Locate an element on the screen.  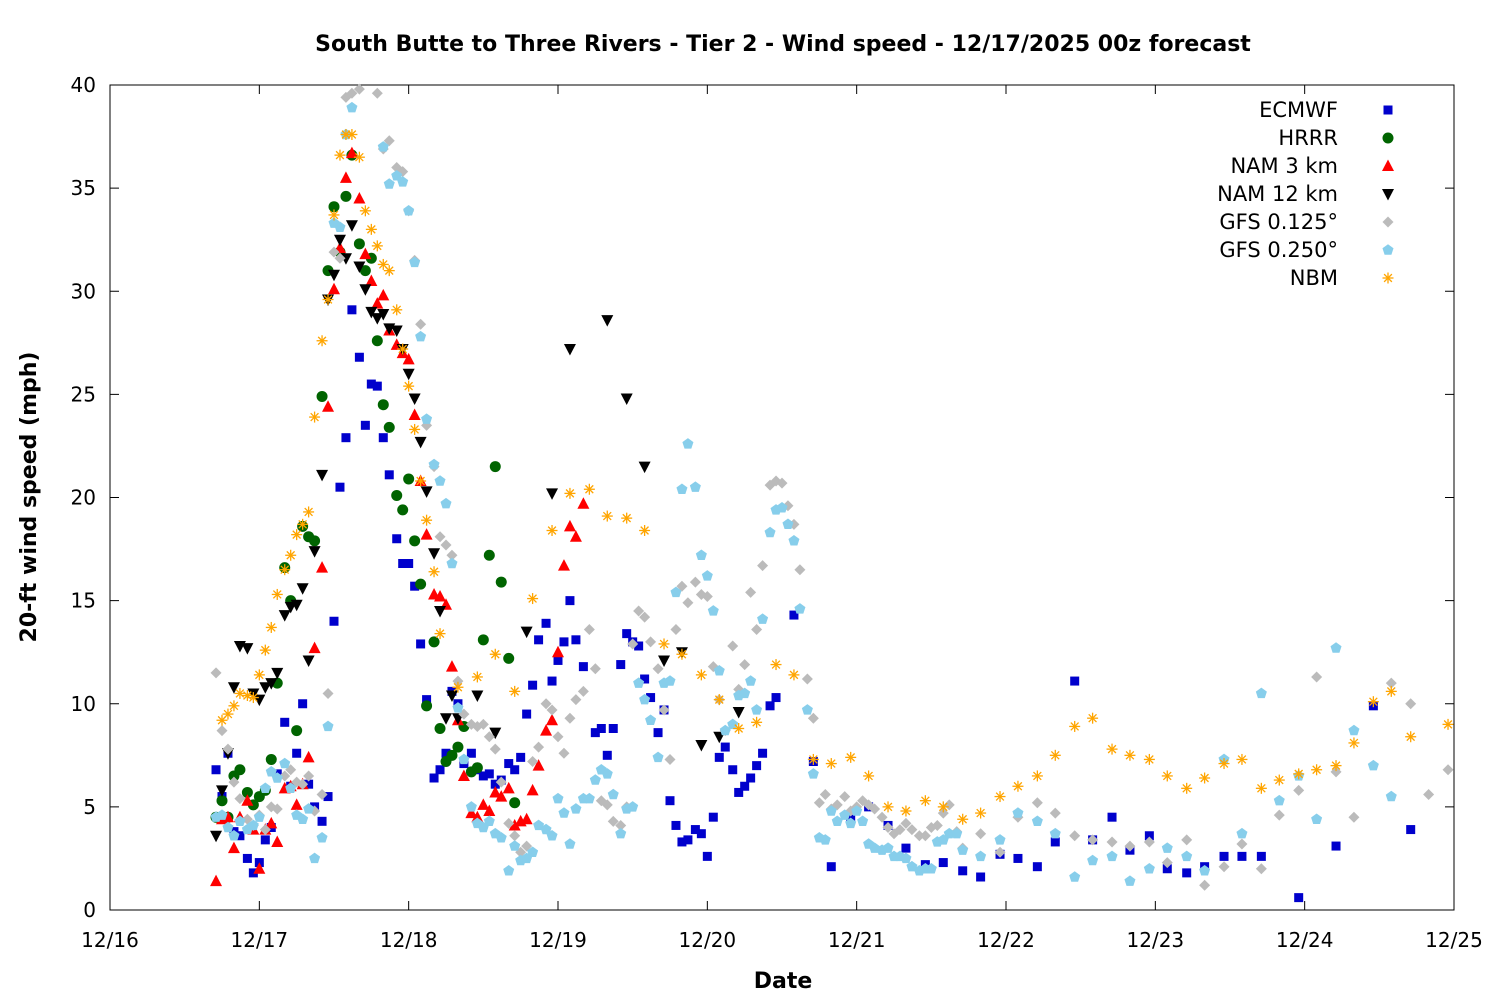
x-tick-label: 12/21 is located at coordinates (857, 940).